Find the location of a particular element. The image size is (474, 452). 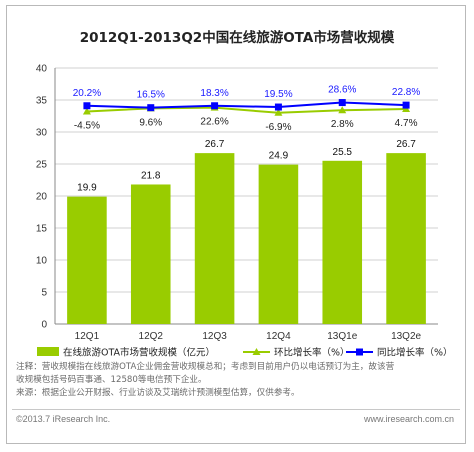

qoq-line is located at coordinates (246, 110).